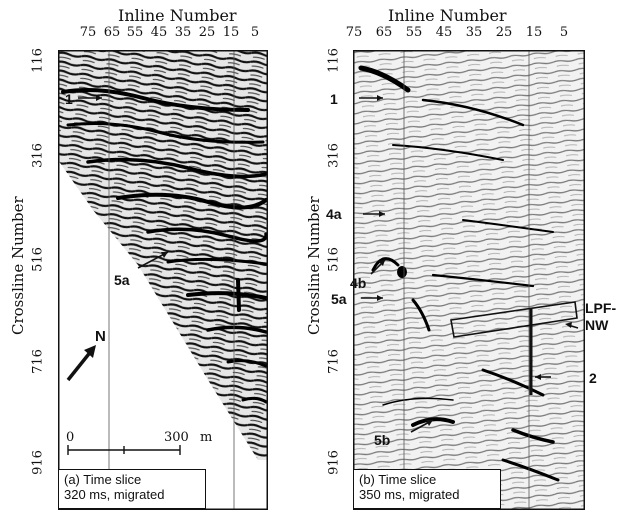 The width and height of the screenshot is (625, 512). I want to click on north-label: N, so click(100, 336).